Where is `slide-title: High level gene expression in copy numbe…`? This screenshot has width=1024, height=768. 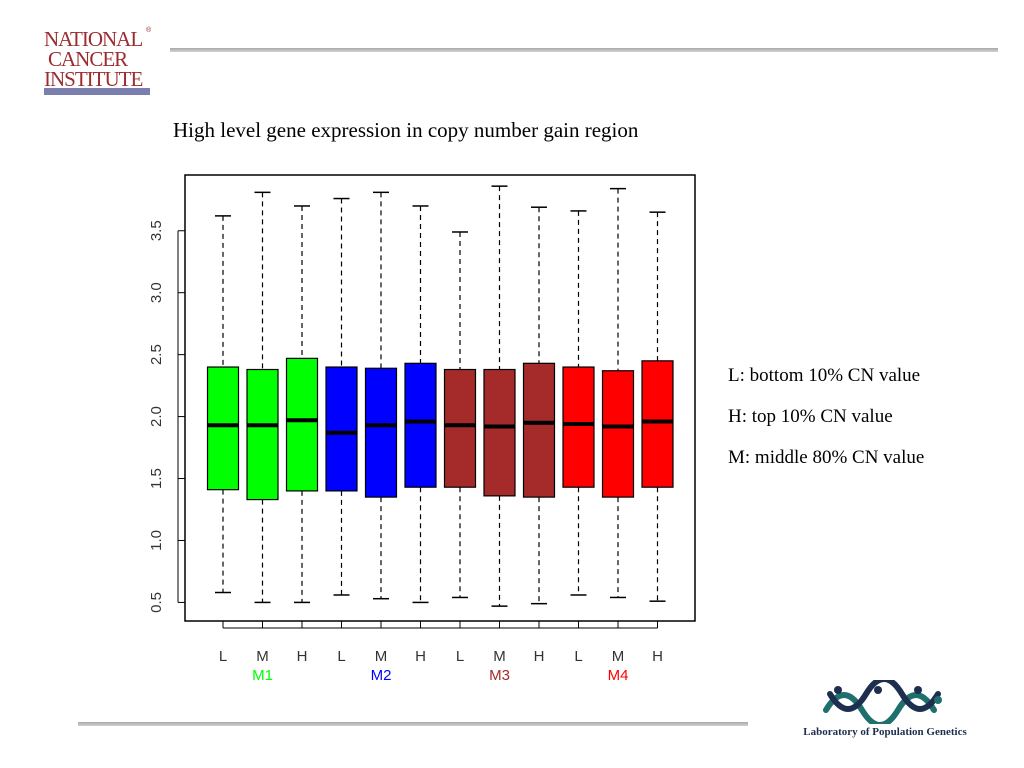
slide-title: High level gene expression in copy numbe… is located at coordinates (406, 130).